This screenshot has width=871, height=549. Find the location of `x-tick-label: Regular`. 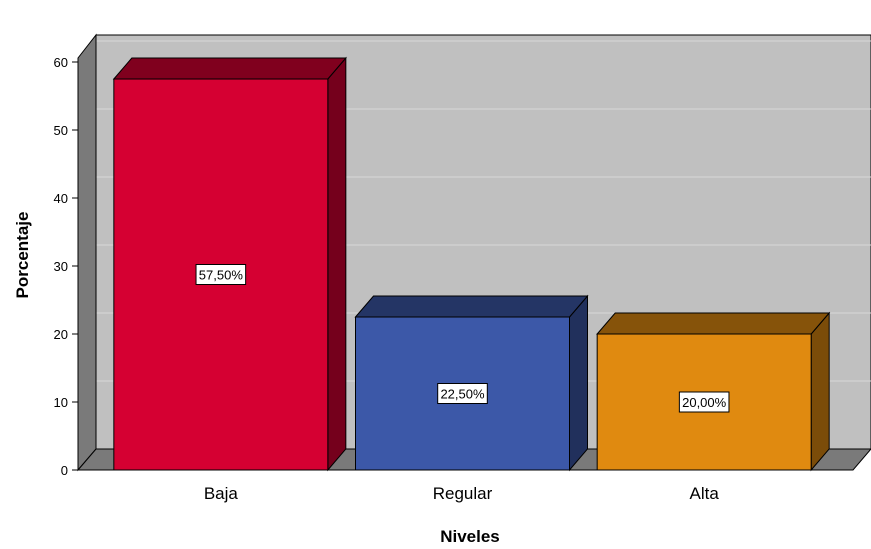

x-tick-label: Regular is located at coordinates (463, 493).